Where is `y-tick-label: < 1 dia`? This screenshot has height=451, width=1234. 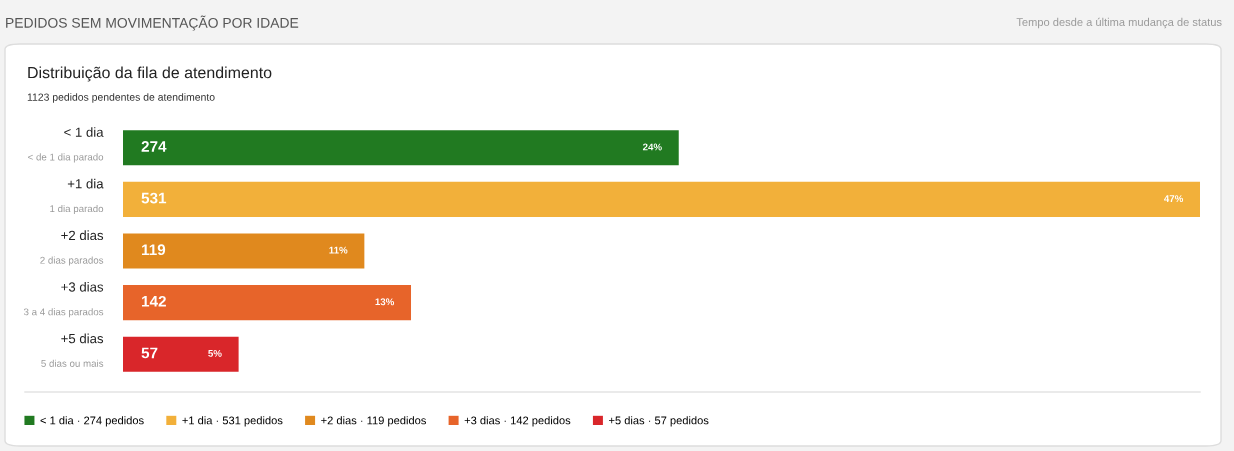
y-tick-label: < 1 dia is located at coordinates (84, 132).